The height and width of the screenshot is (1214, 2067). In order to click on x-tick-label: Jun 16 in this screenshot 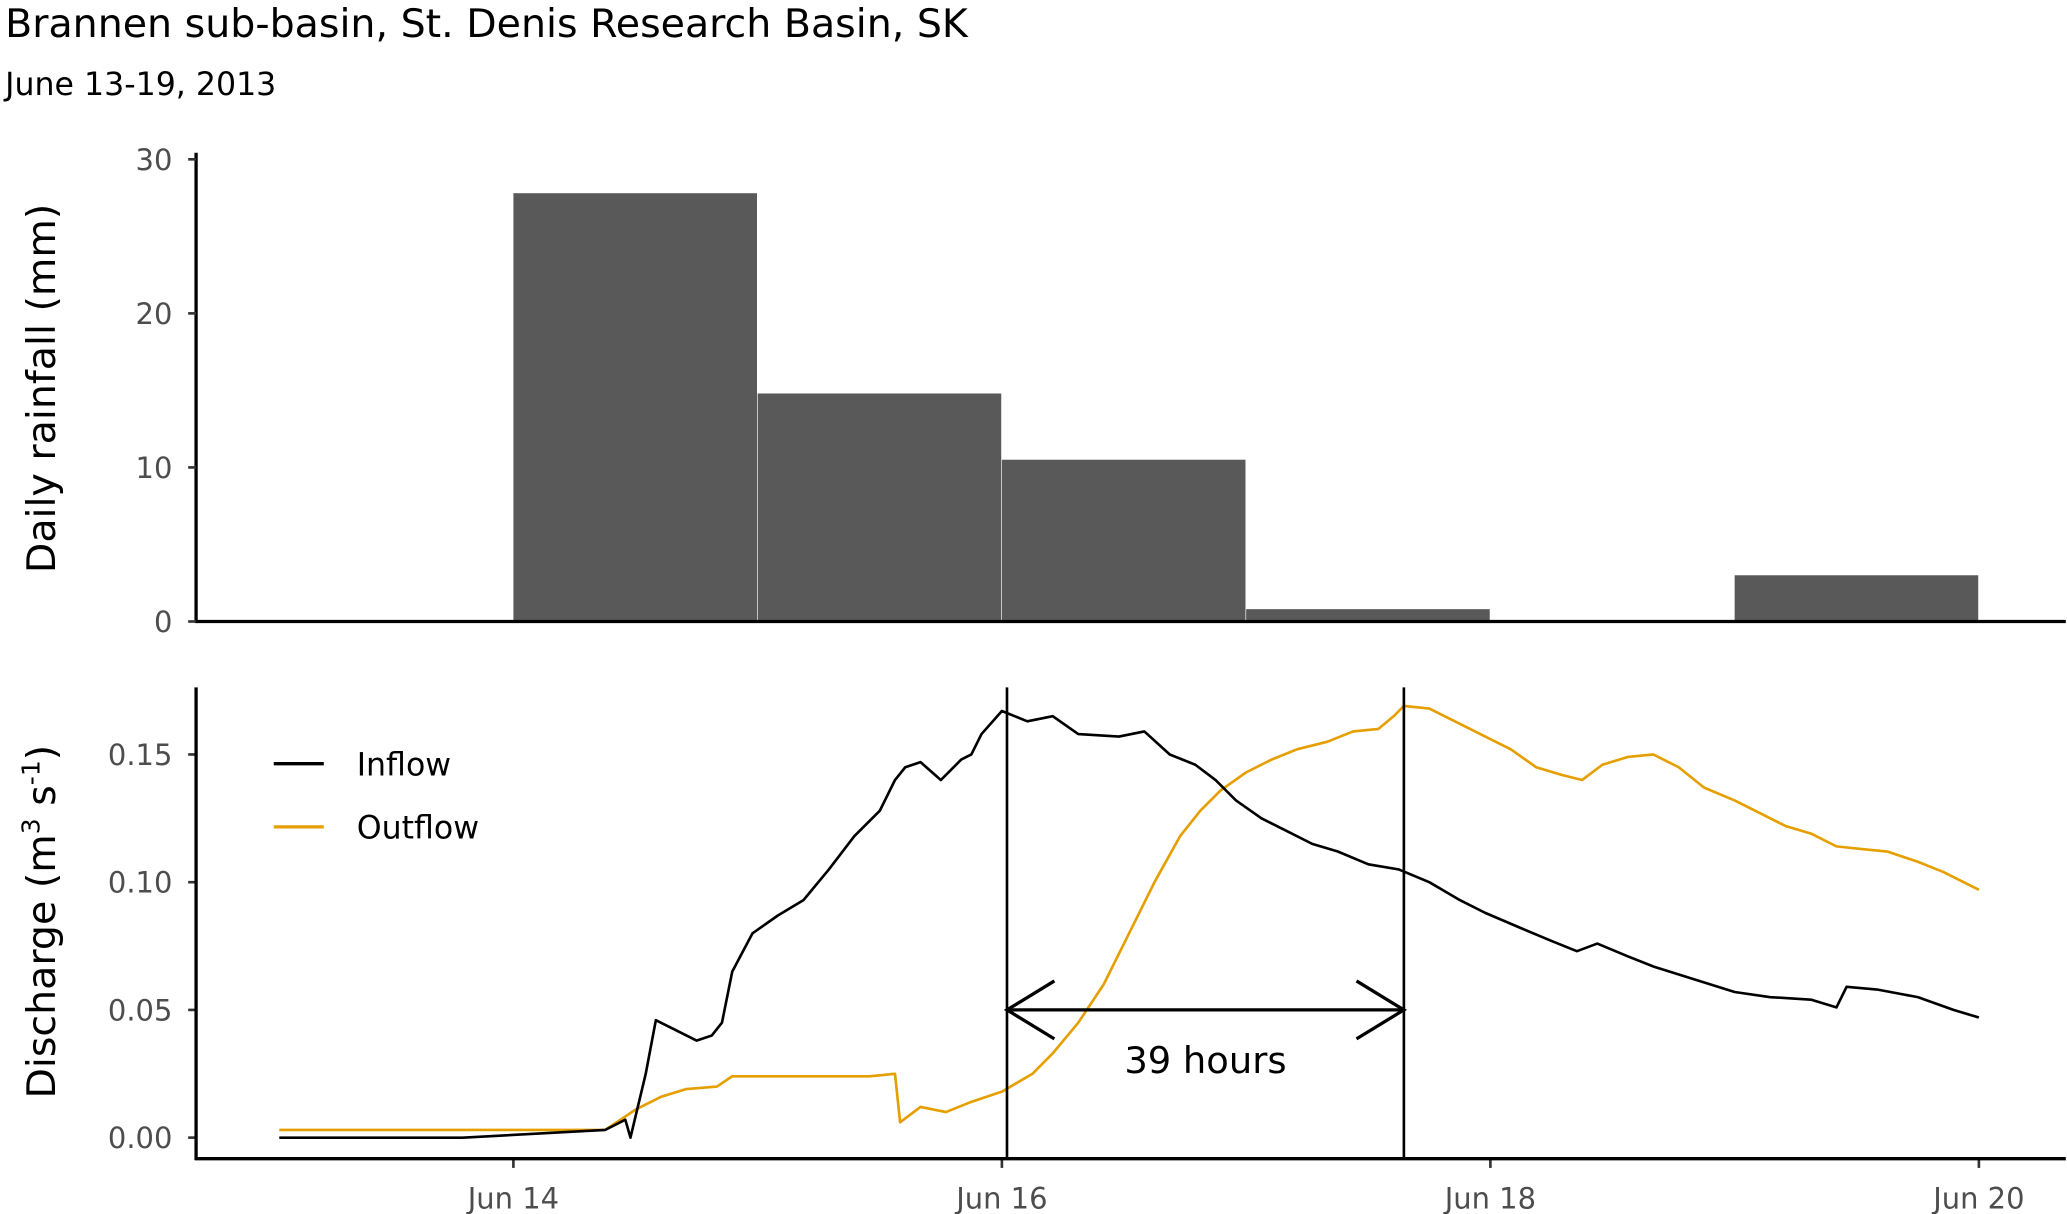, I will do `click(1000, 1198)`.